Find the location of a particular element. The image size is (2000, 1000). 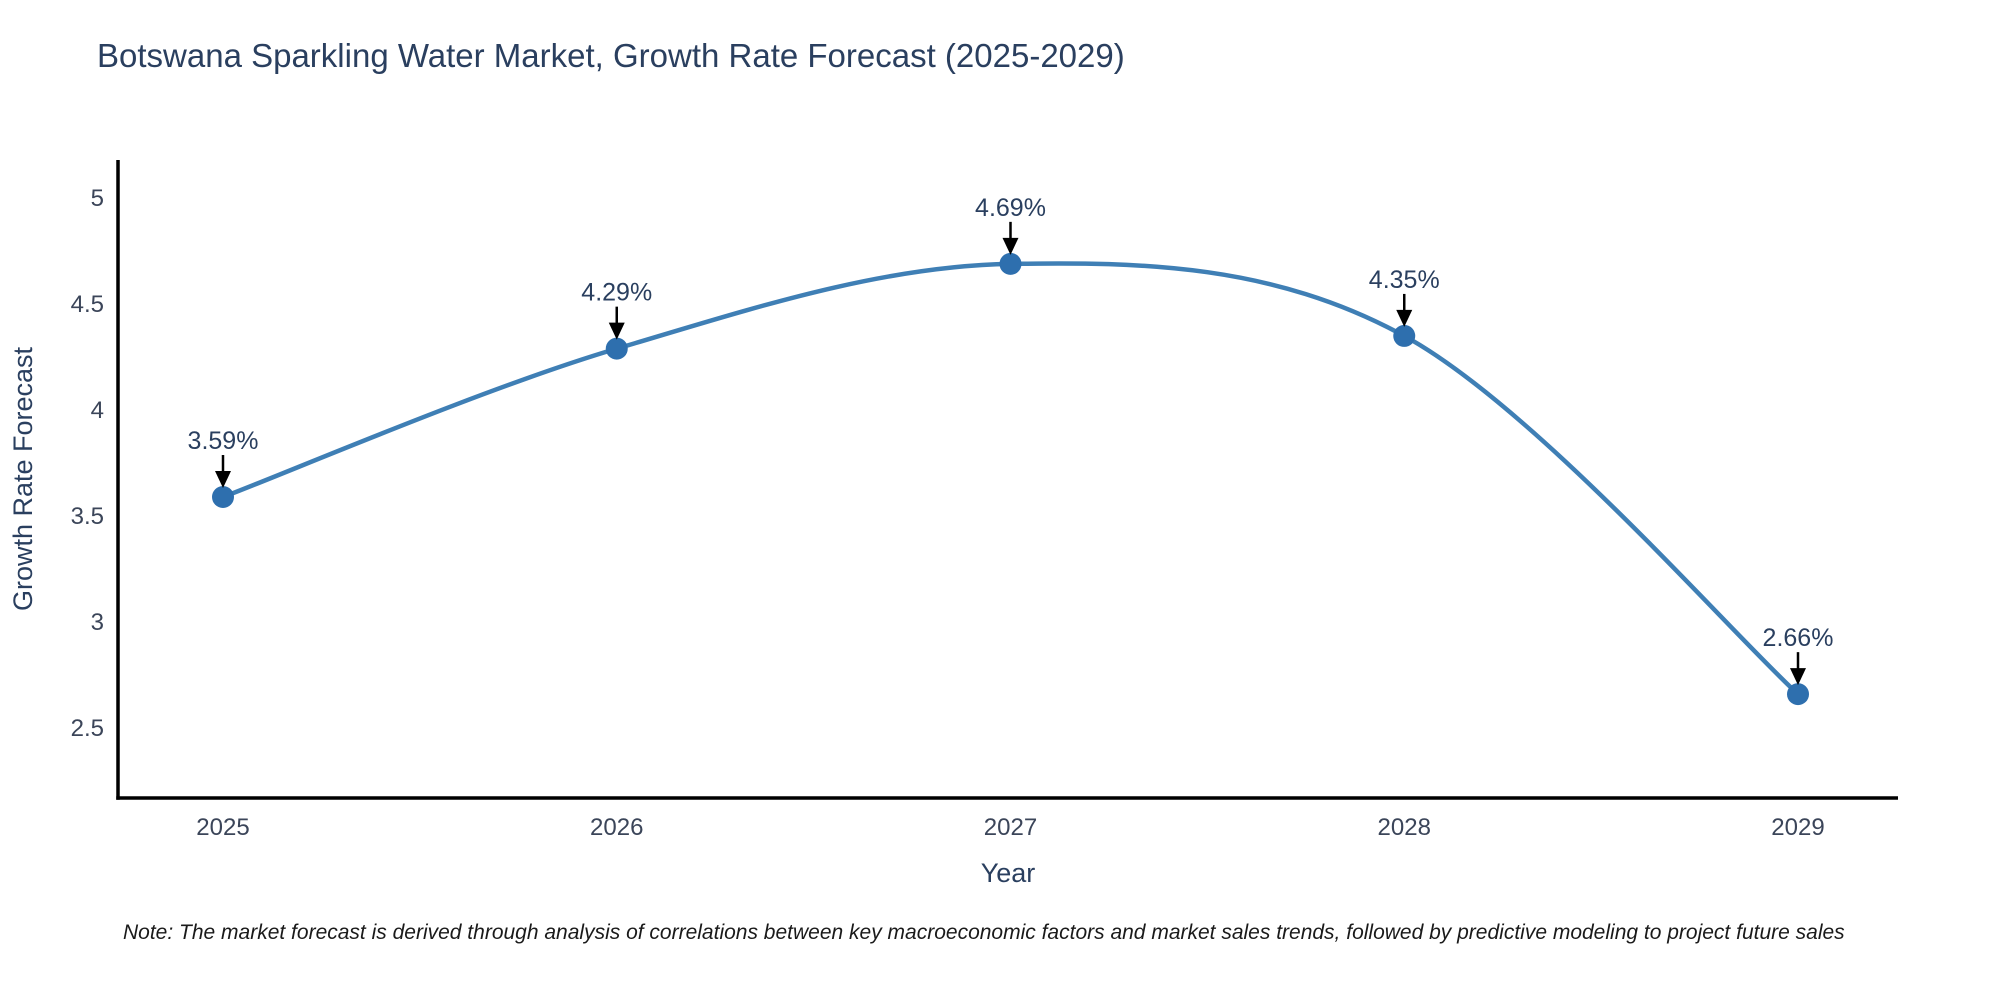

annotation-label: 4.35% is located at coordinates (1404, 280).